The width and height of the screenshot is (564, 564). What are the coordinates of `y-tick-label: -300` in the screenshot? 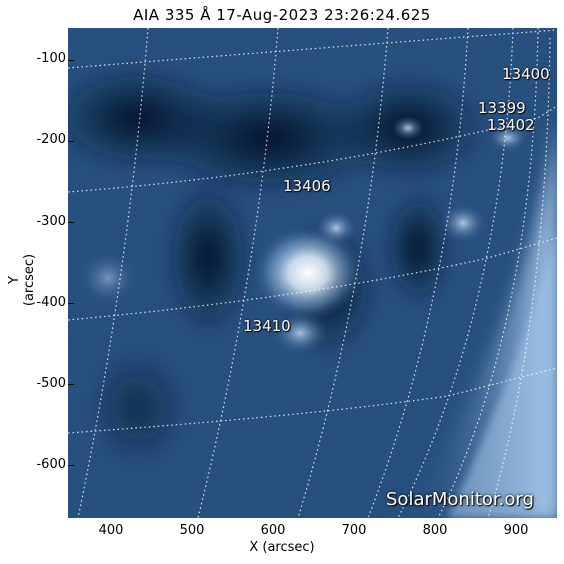 It's located at (51, 221).